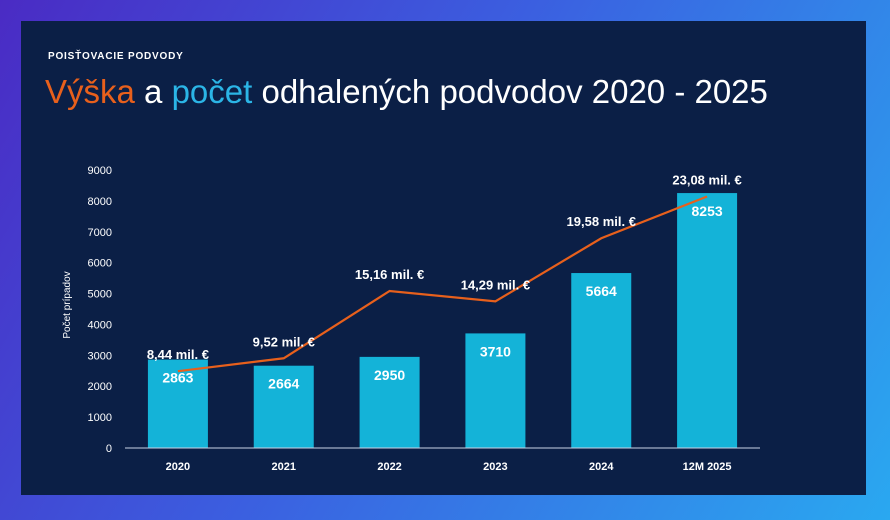 The height and width of the screenshot is (520, 890). I want to click on bar-value-label: 3710, so click(495, 351).